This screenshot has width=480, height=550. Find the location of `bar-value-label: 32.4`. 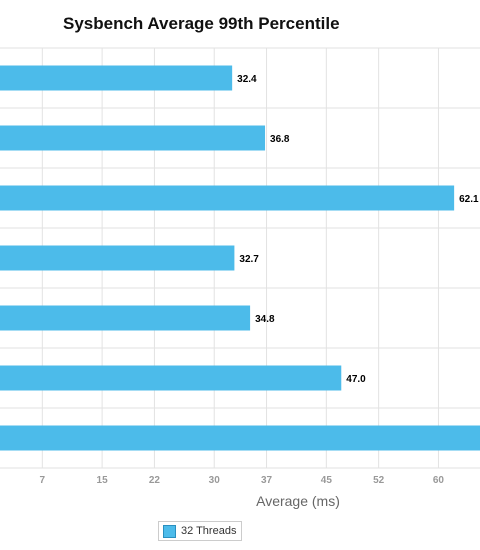

bar-value-label: 32.4 is located at coordinates (247, 79).